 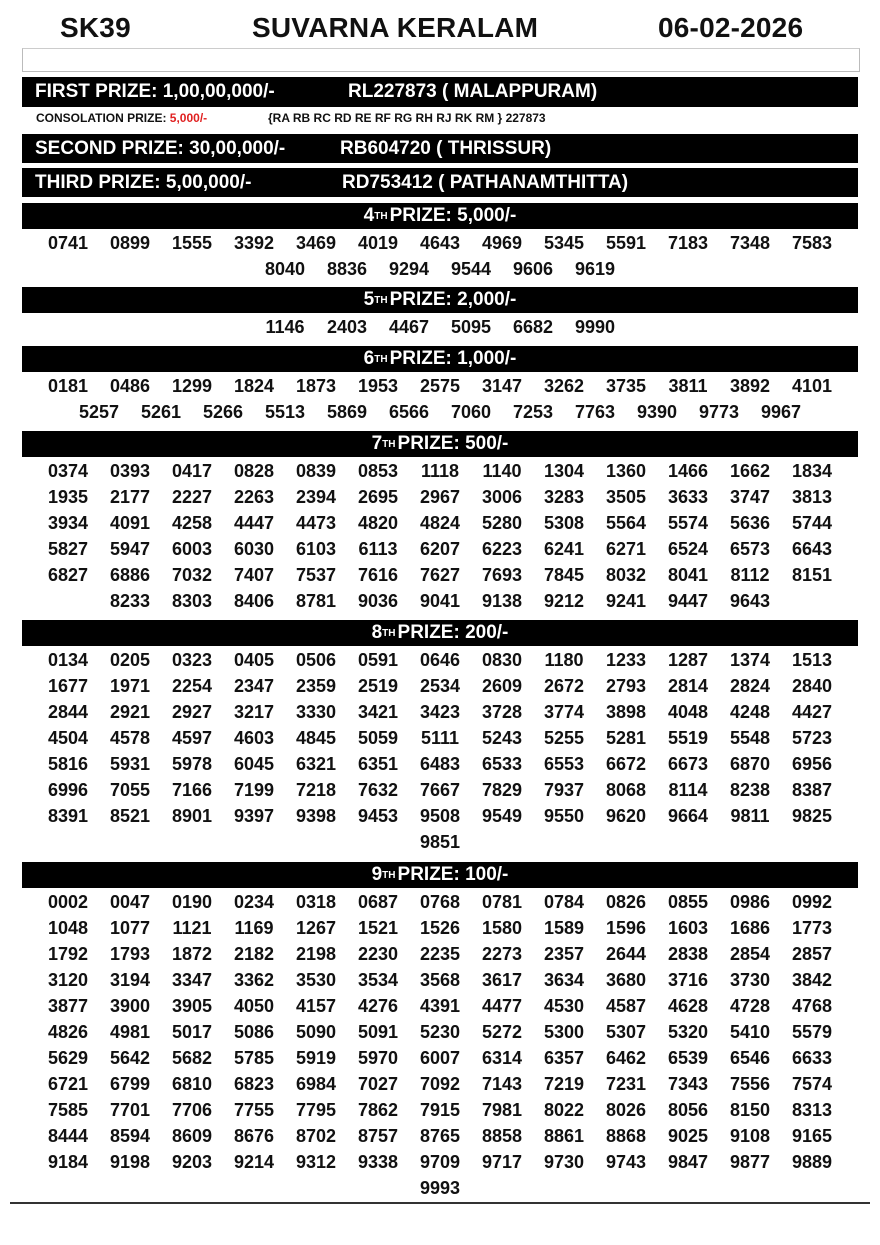 What do you see at coordinates (254, 902) in the screenshot?
I see `winning-number: 0234` at bounding box center [254, 902].